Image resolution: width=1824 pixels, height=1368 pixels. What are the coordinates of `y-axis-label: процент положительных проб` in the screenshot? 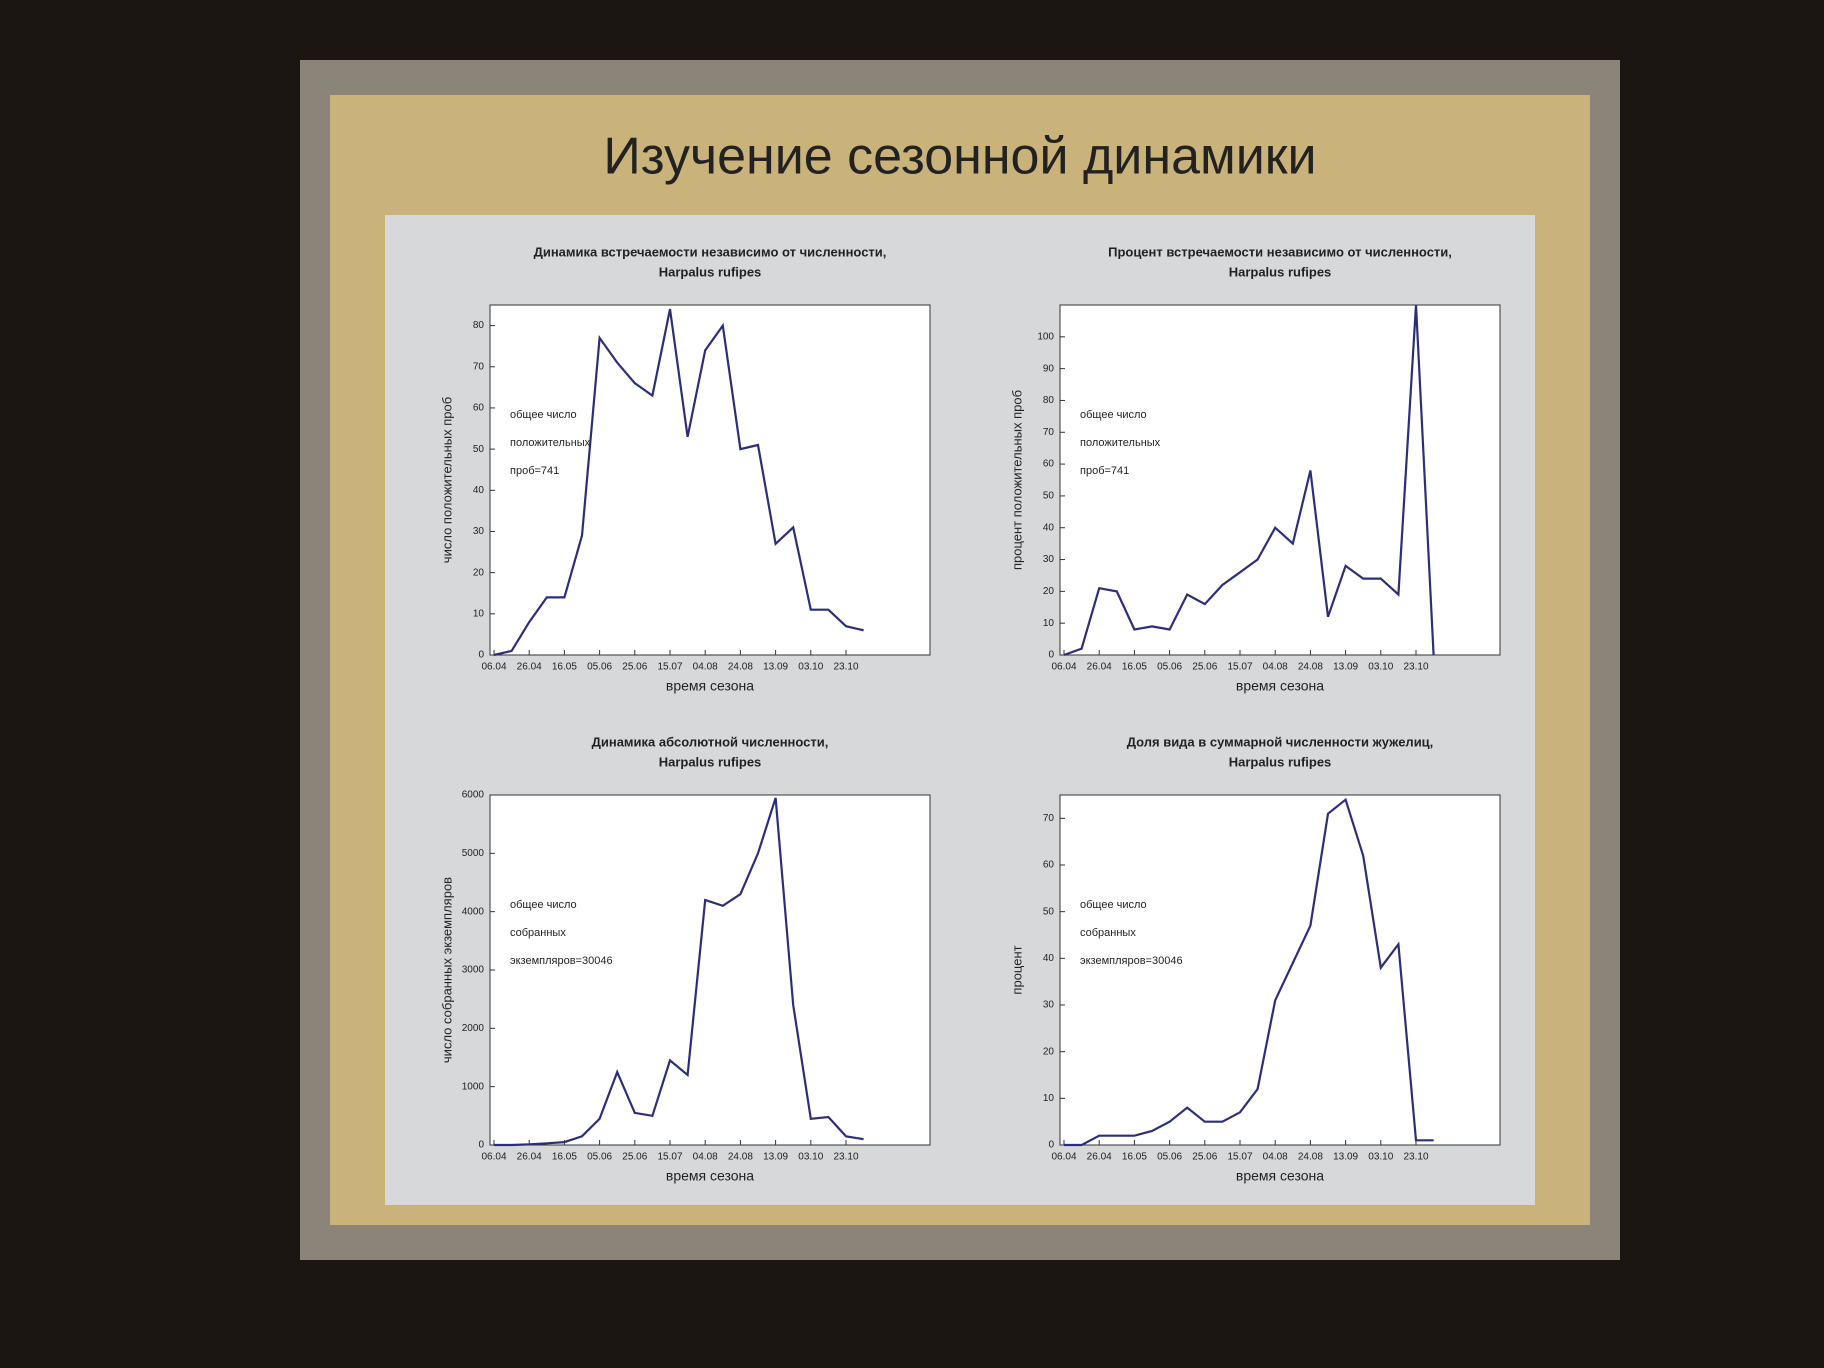 It's located at (1016, 480).